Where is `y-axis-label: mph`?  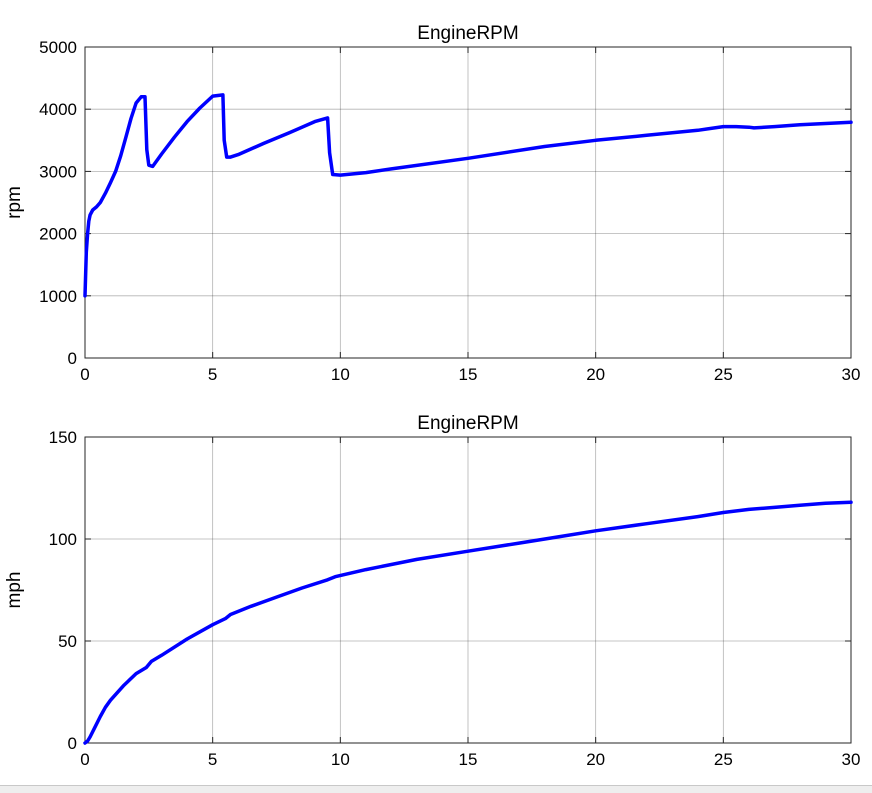
y-axis-label: mph is located at coordinates (14, 590).